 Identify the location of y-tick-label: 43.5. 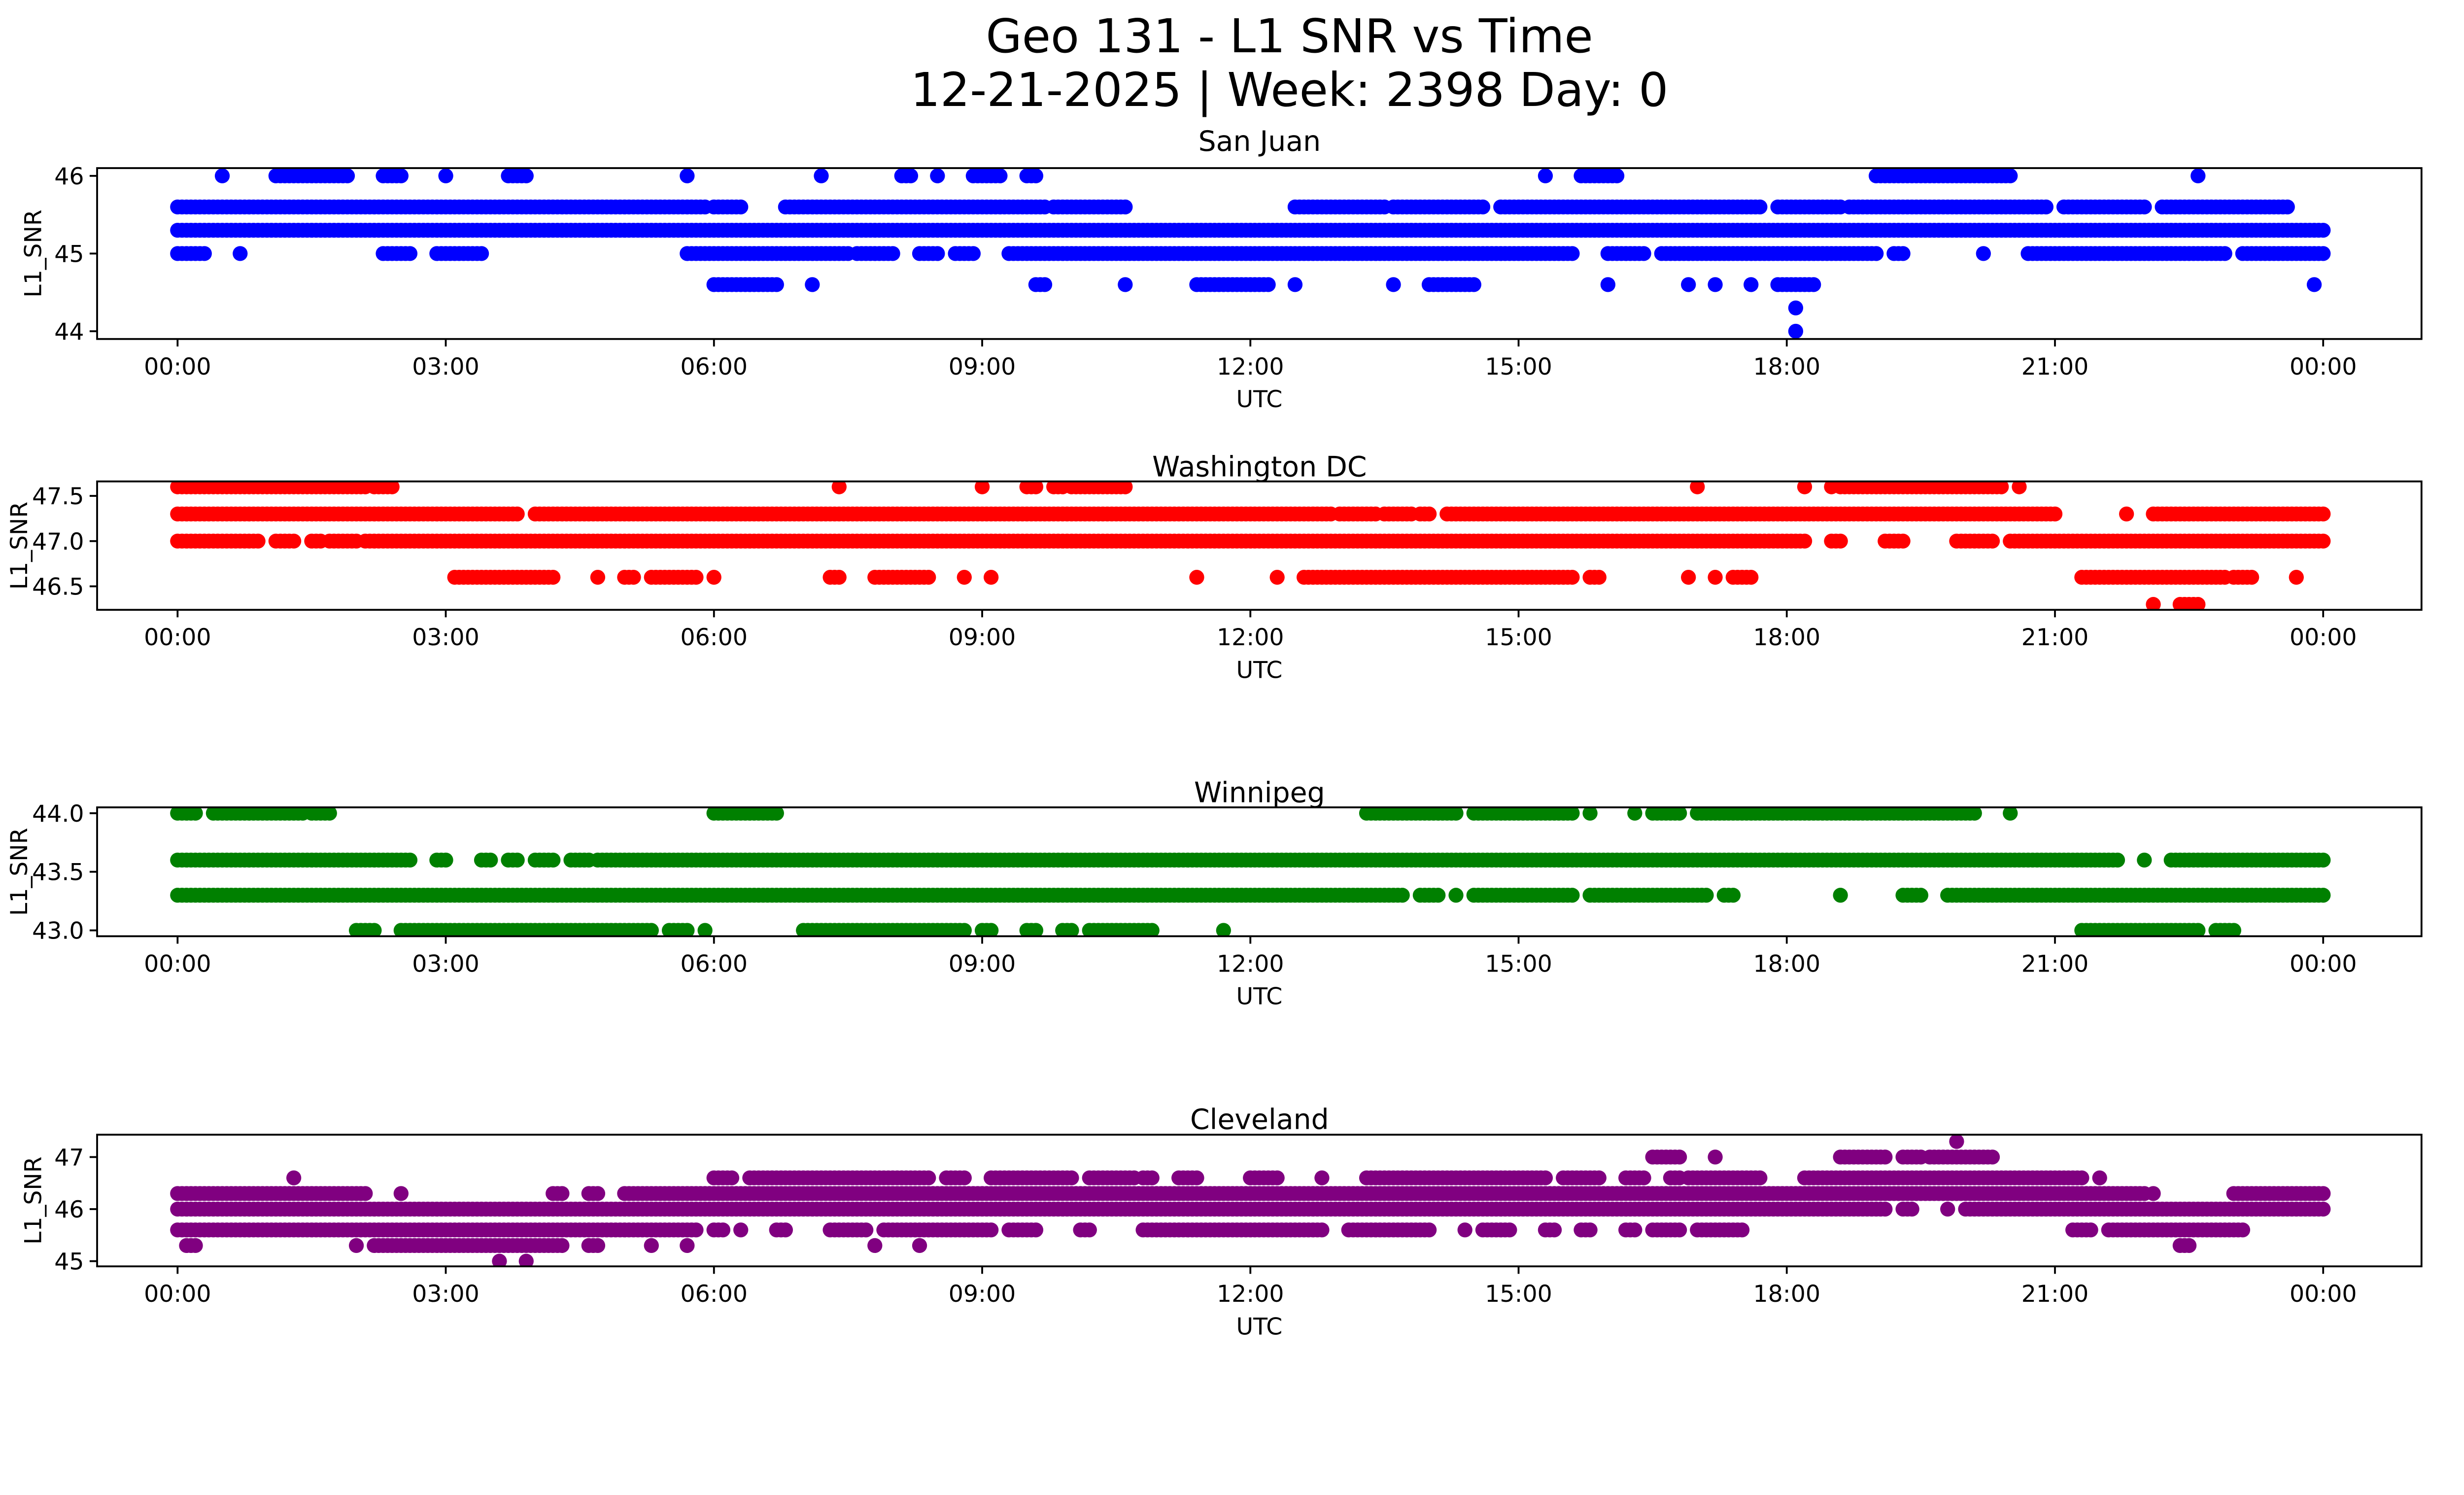
(58, 872).